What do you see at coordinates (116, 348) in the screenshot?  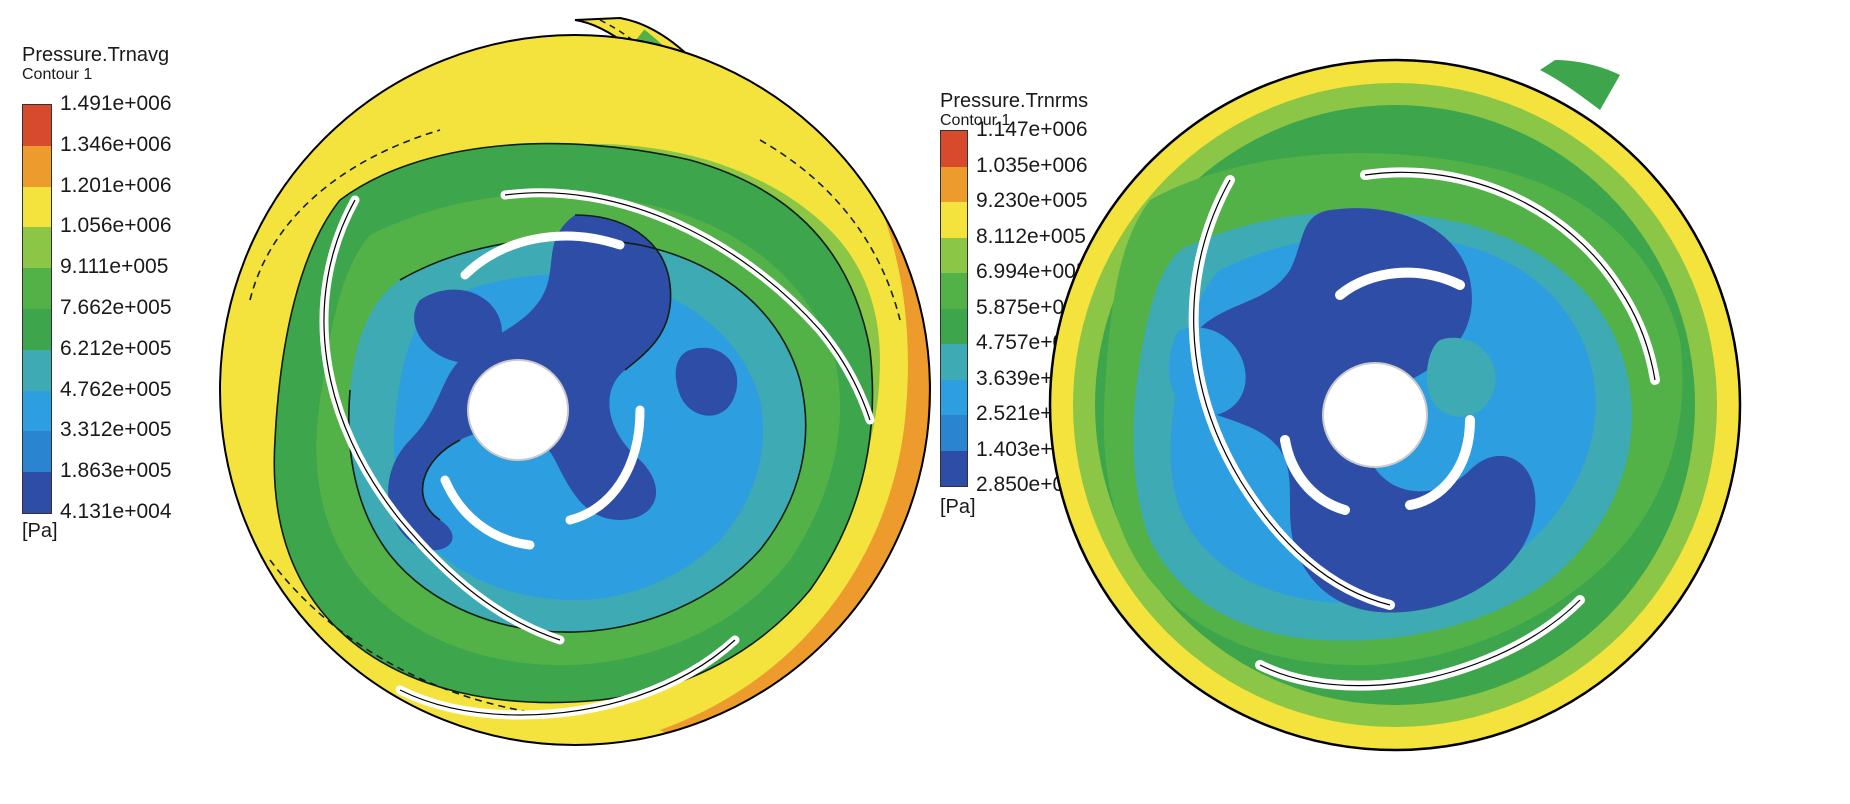 I see `legend-tick-label: 6.212e+005` at bounding box center [116, 348].